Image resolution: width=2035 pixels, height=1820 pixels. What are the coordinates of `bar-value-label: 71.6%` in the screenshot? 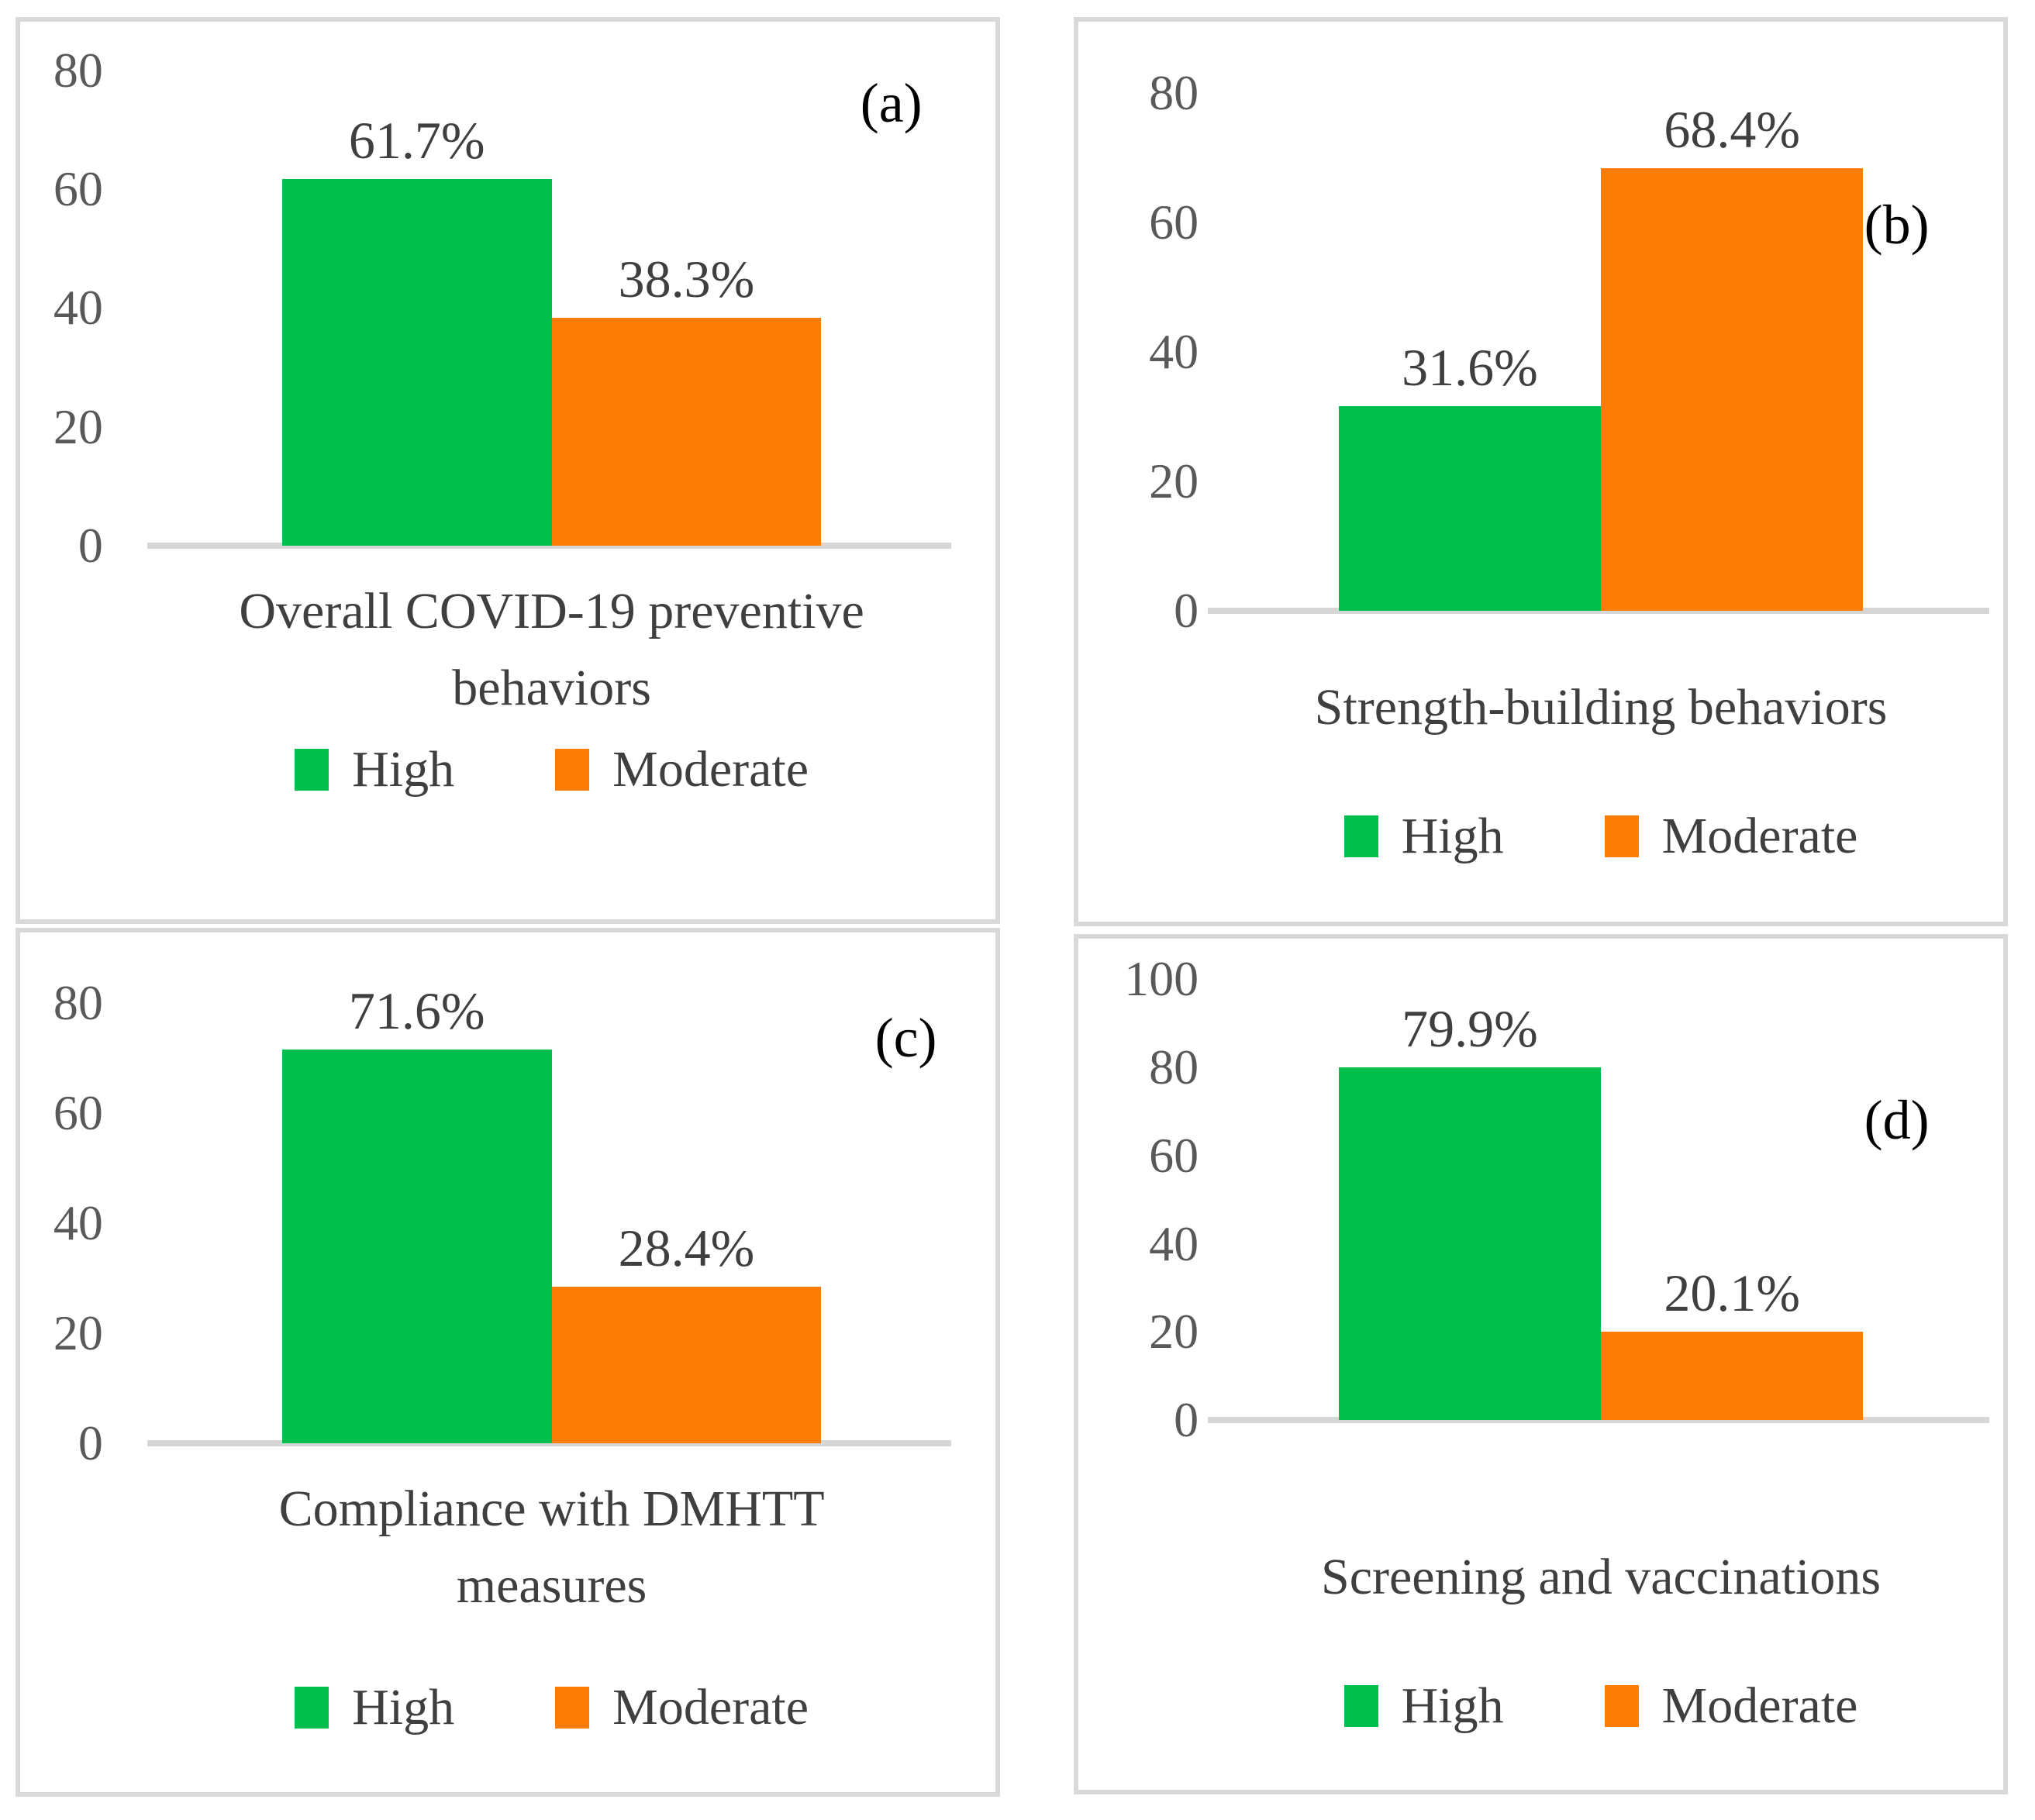 It's located at (417, 1011).